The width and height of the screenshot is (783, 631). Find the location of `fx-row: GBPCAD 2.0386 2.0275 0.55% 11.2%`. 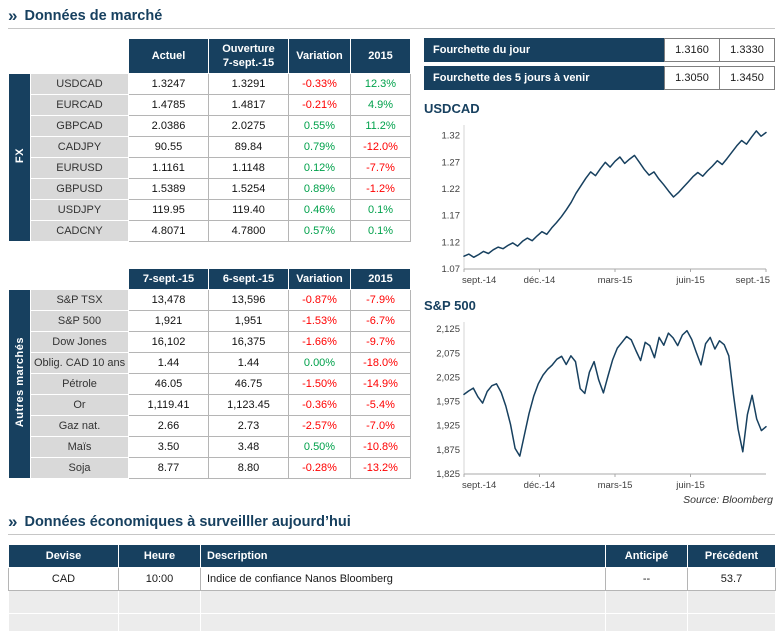

fx-row: GBPCAD 2.0386 2.0275 0.55% 11.2% is located at coordinates (210, 126).